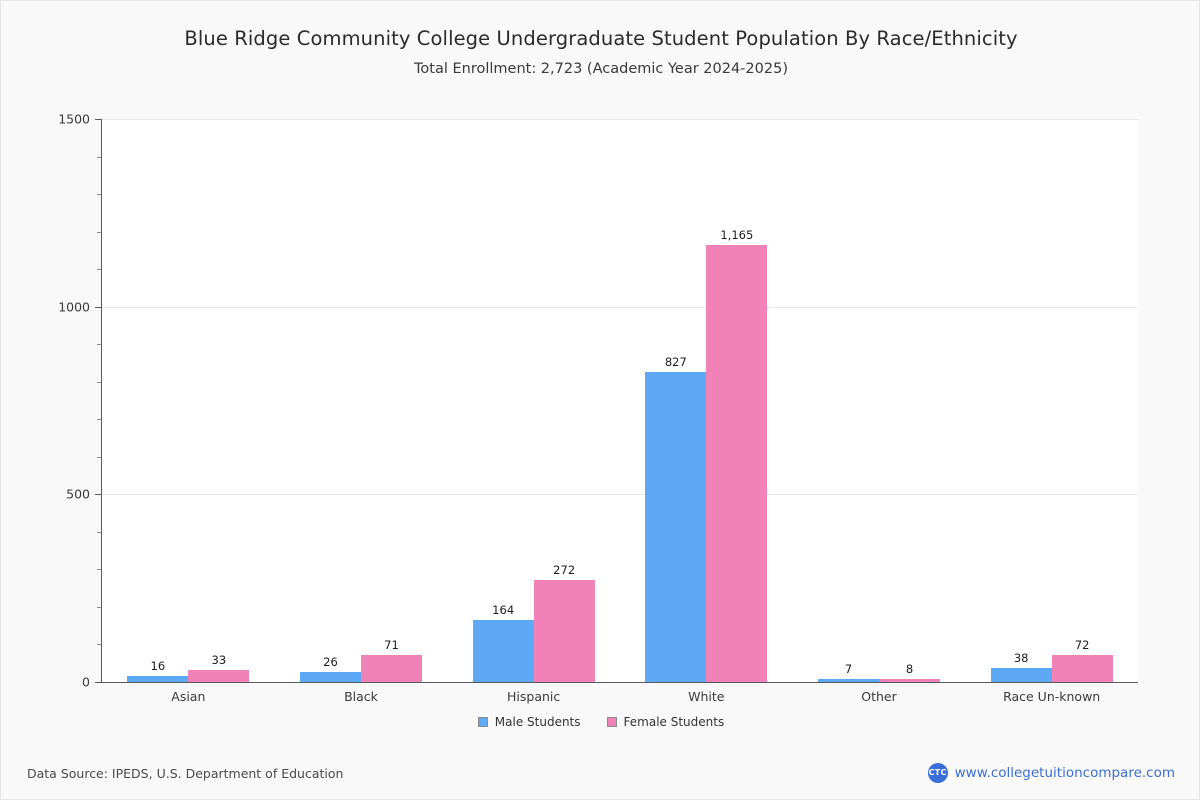 The width and height of the screenshot is (1200, 800). Describe the element at coordinates (706, 696) in the screenshot. I see `x-axis-category-label: White` at that location.